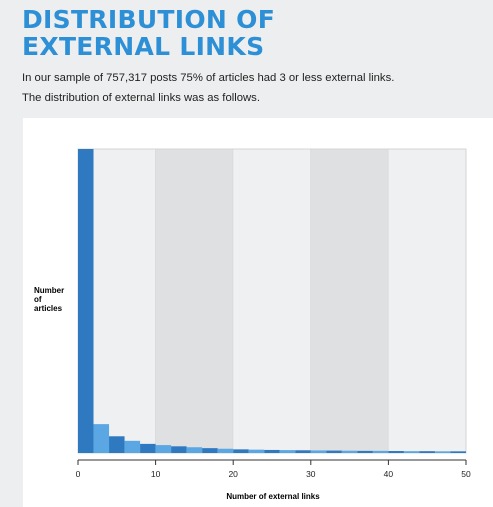  What do you see at coordinates (48, 308) in the screenshot?
I see `y-axis-title-line-3: articles` at bounding box center [48, 308].